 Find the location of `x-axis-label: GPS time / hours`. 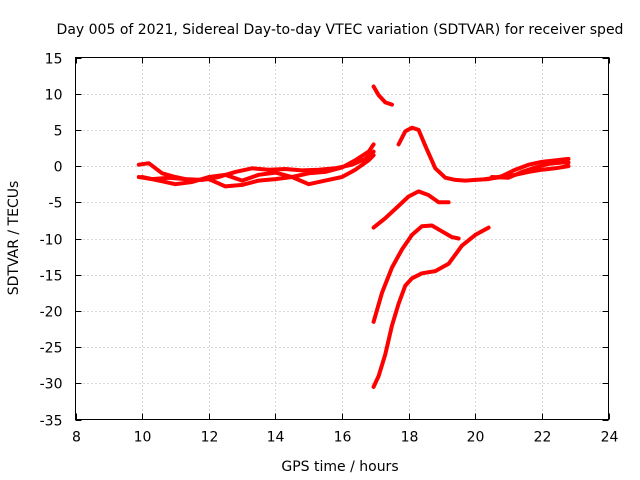

x-axis-label: GPS time / hours is located at coordinates (339, 467).